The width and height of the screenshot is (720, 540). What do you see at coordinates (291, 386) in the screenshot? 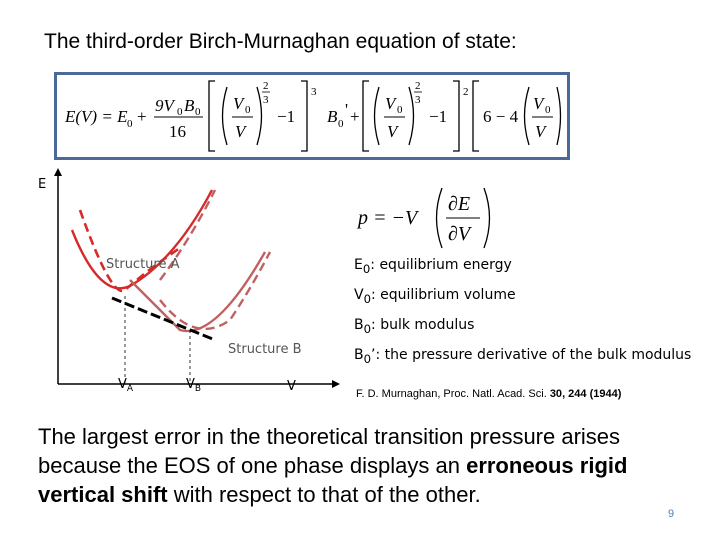
I see `v-label: V` at bounding box center [291, 386].